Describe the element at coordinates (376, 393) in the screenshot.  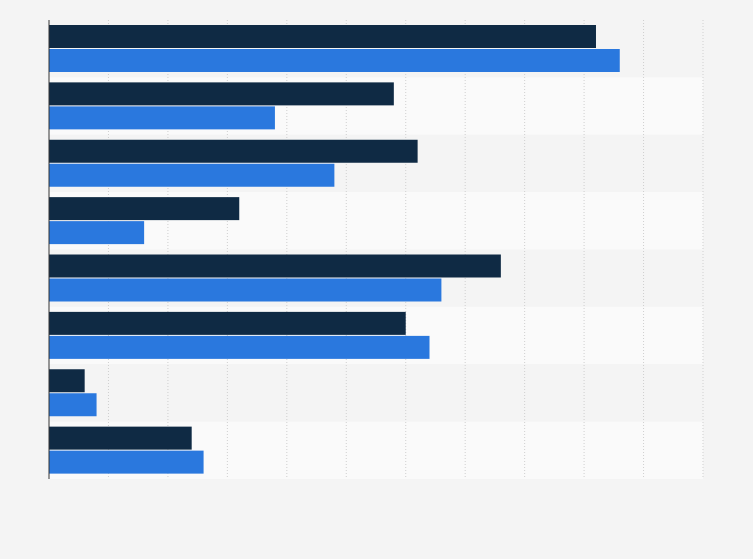
I see `band-background` at that location.